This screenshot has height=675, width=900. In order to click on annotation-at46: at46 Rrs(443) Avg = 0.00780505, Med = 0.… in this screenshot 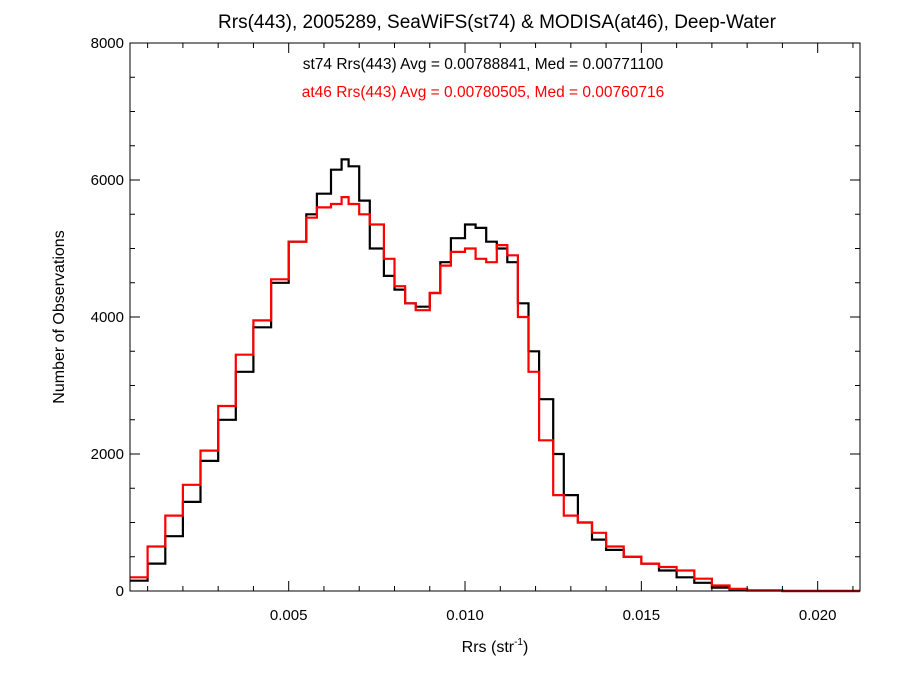, I will do `click(483, 92)`.